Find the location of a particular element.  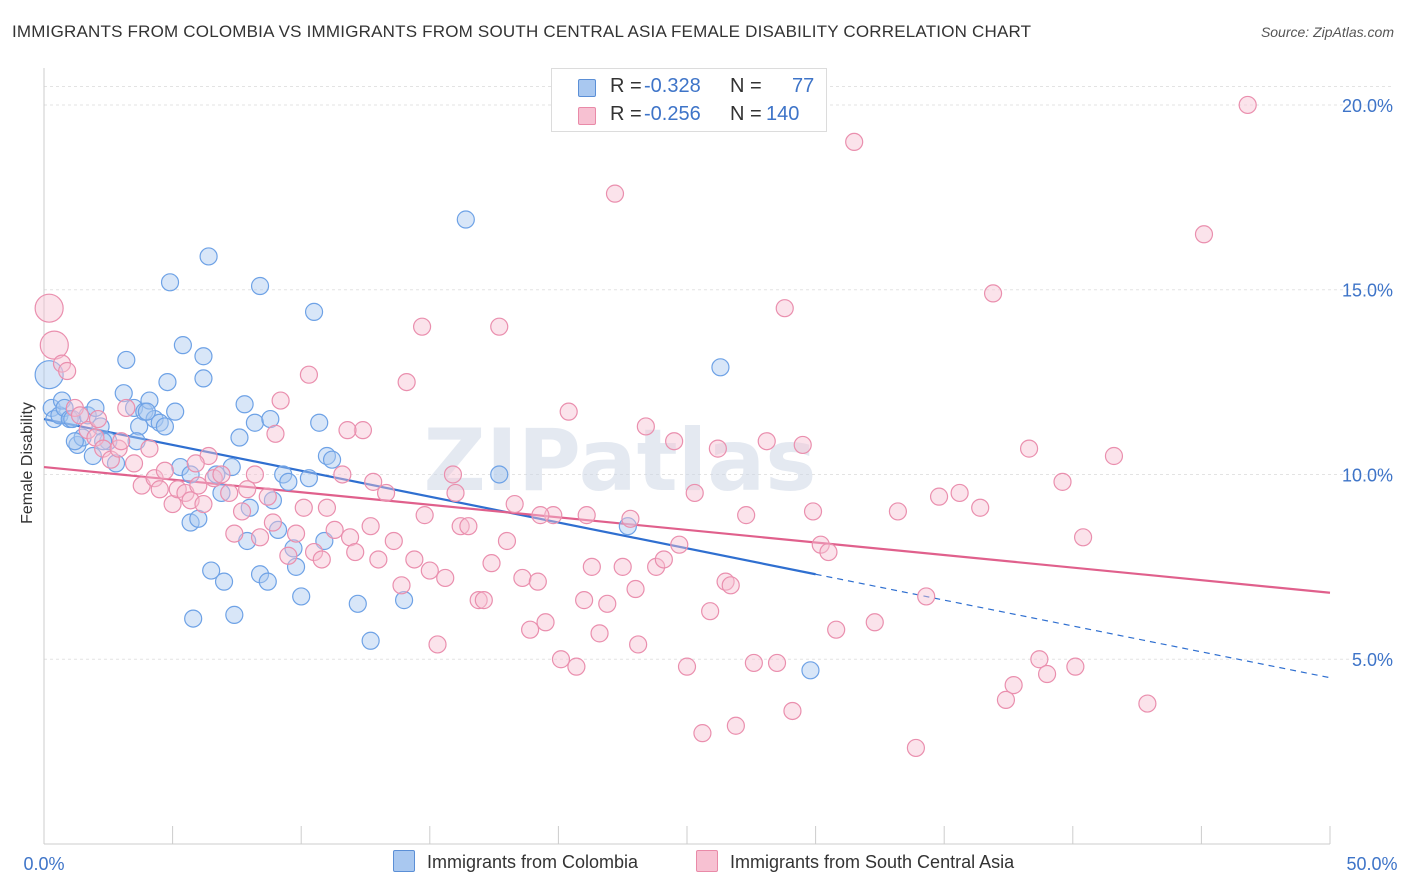

legend-row-colombia: R = -0.328 N = 77 is located at coordinates (689, 87).